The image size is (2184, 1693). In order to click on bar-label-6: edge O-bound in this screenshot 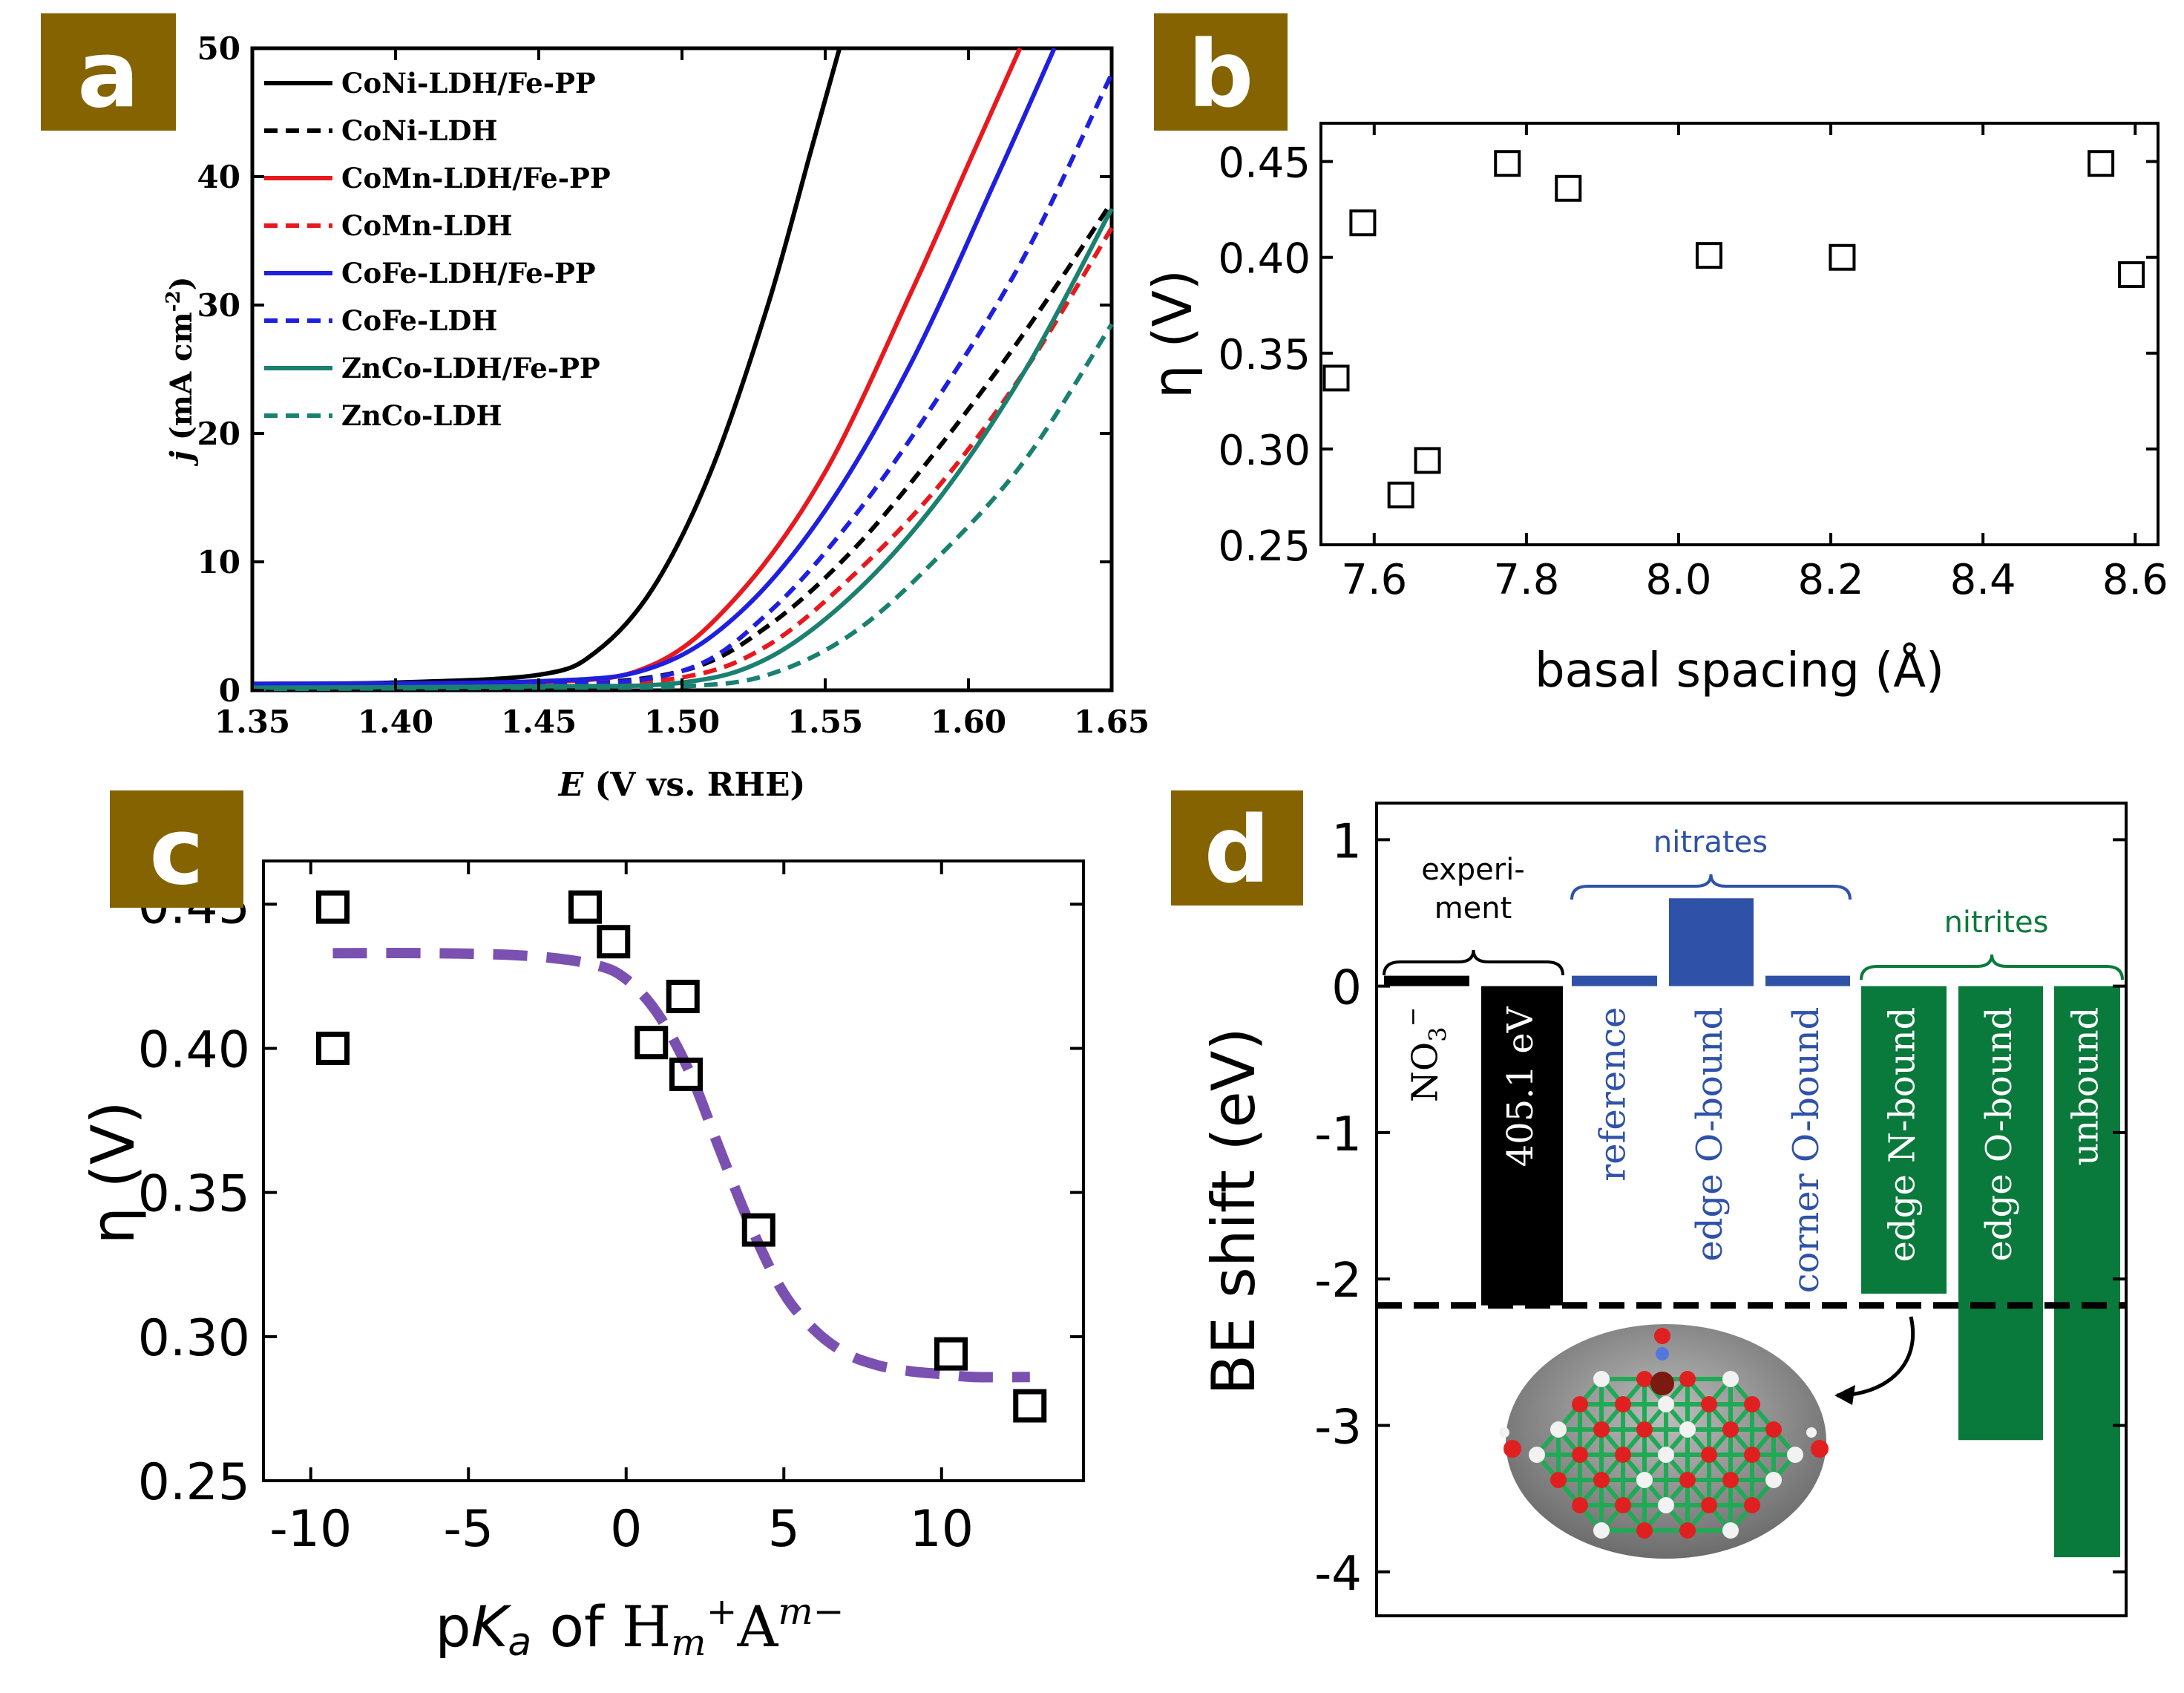, I will do `click(1999, 1134)`.